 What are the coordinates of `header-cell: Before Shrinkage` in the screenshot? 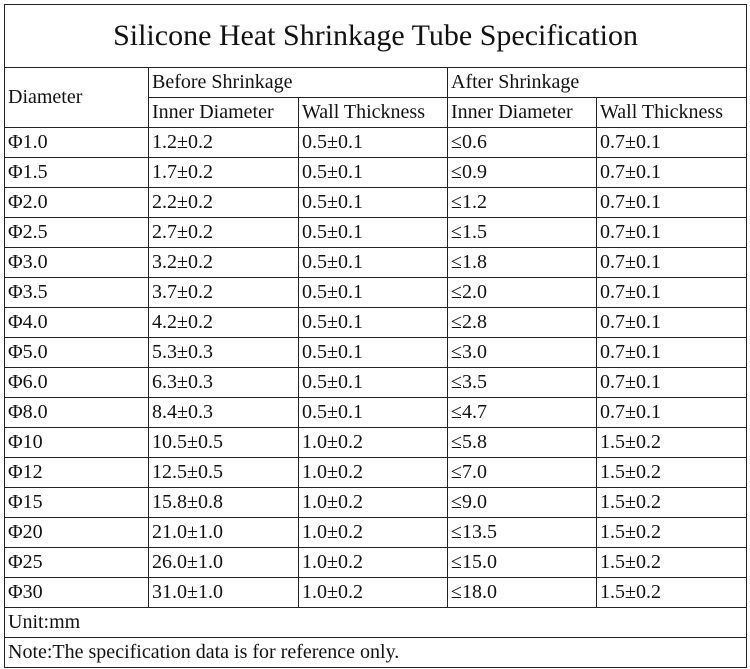 It's located at (298, 82).